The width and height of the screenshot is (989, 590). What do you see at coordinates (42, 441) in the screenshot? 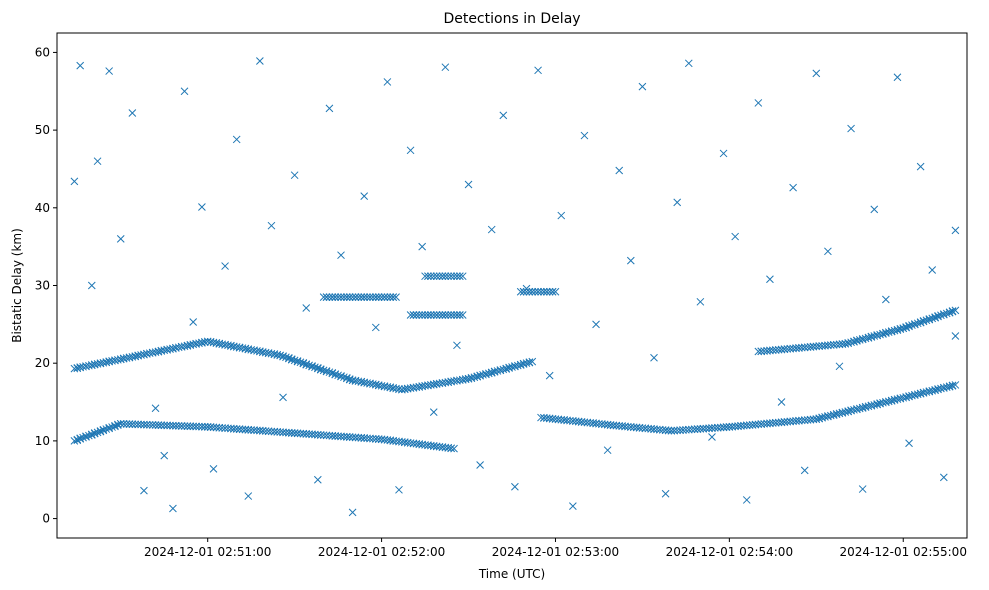
I see `y-tick-label: 10` at bounding box center [42, 441].